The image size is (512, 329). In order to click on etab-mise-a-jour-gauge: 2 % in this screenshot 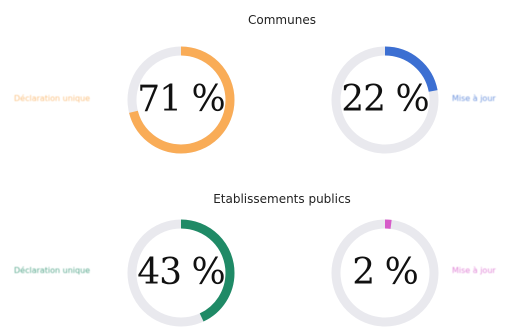, I will do `click(385, 272)`.